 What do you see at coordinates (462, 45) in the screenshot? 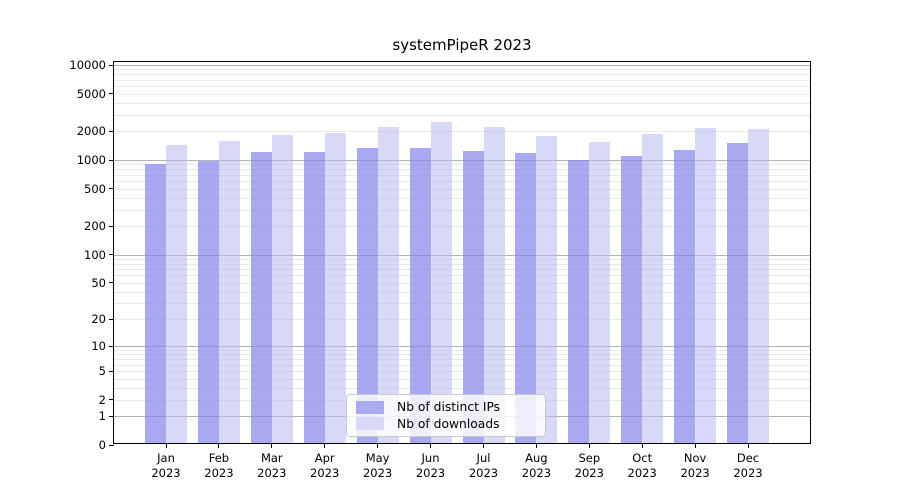
I see `chart-title: systemPipeR 2023` at bounding box center [462, 45].